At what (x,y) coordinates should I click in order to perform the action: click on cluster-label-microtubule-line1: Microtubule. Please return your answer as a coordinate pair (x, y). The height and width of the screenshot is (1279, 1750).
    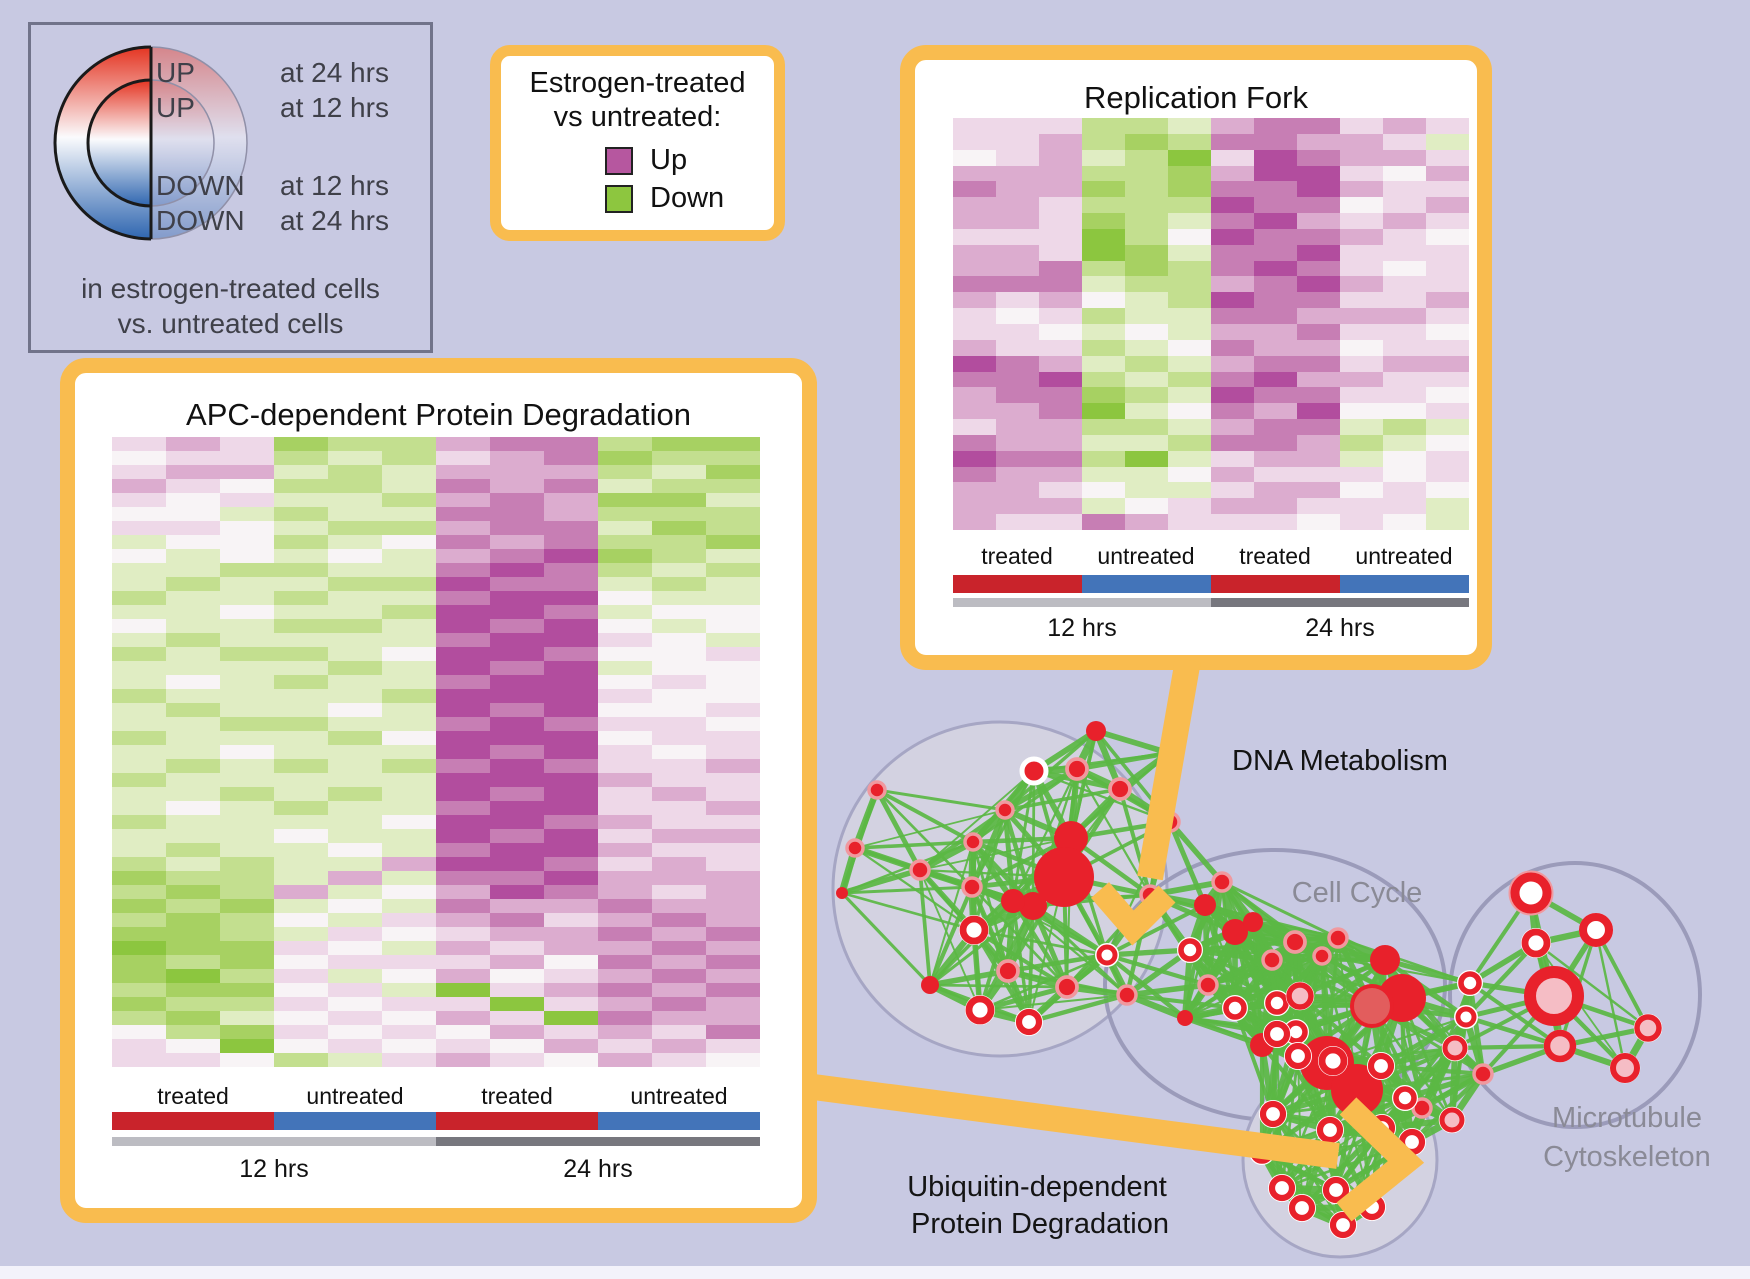
    Looking at the image, I should click on (1627, 1118).